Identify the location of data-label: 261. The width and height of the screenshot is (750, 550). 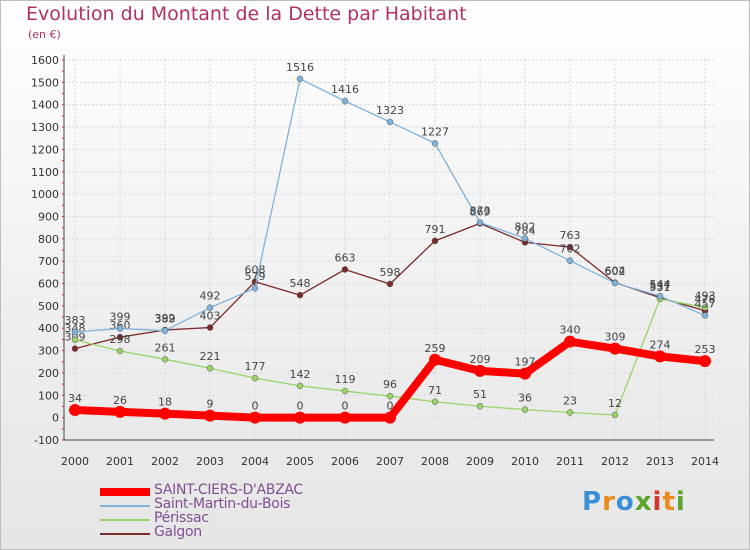
(165, 347).